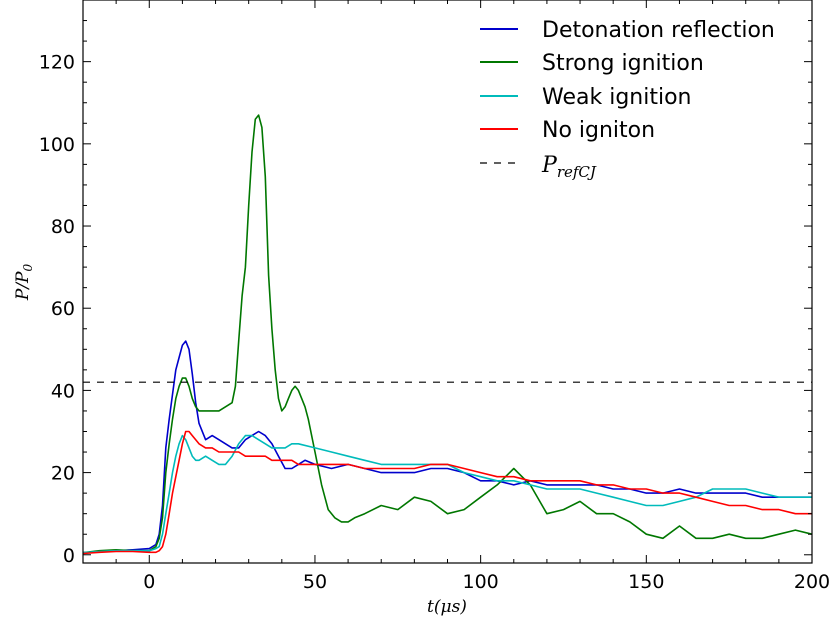  Describe the element at coordinates (149, 582) in the screenshot. I see `x-tick-label: 0` at that location.